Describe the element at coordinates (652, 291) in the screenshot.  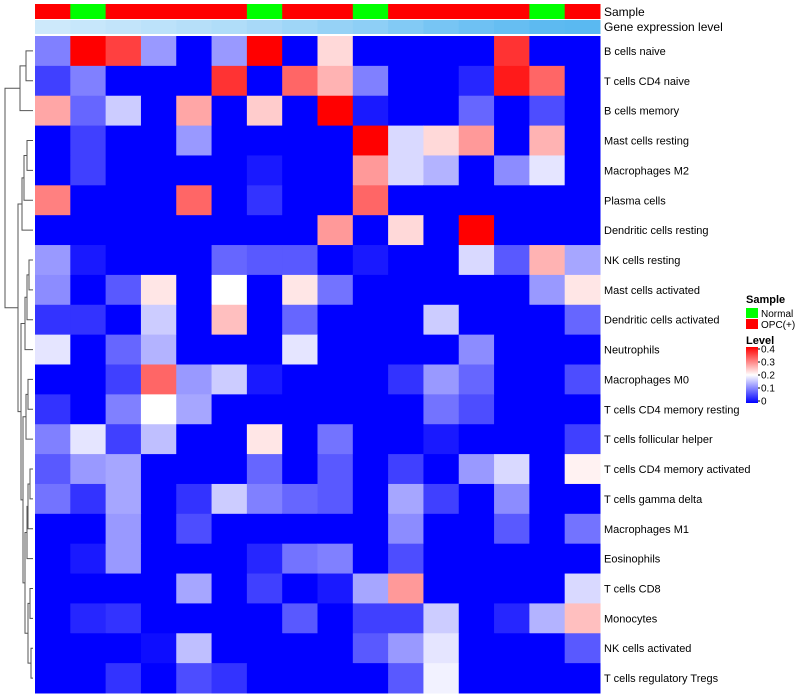
I see `row-label: Mast cells activated` at that location.